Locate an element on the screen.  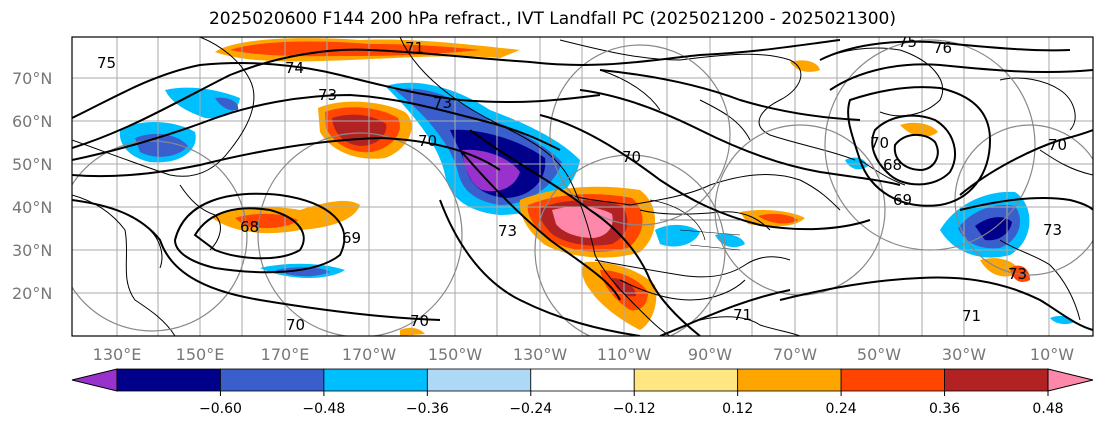
lat-label: 70°N is located at coordinates (32, 78).